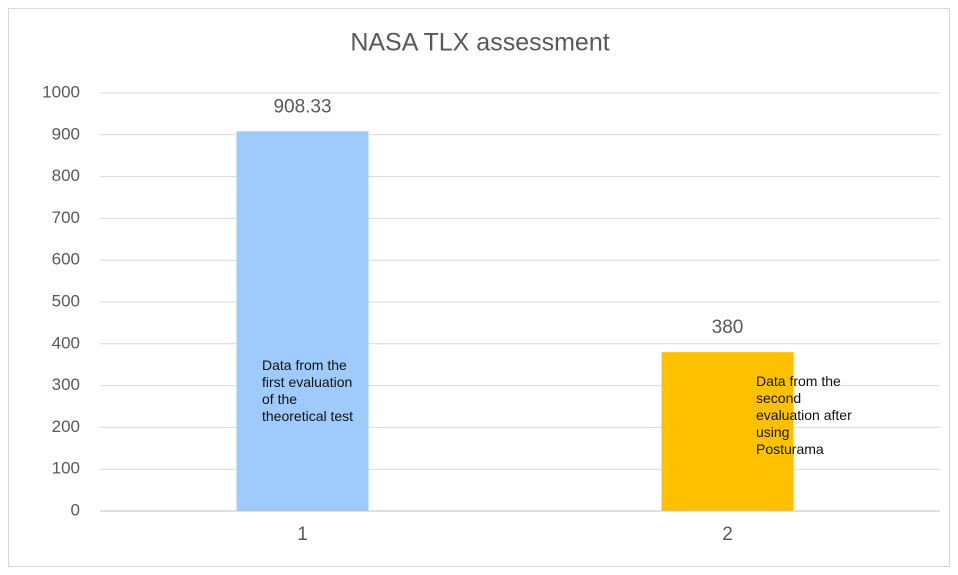  Describe the element at coordinates (302, 106) in the screenshot. I see `value-label: 908.33` at that location.